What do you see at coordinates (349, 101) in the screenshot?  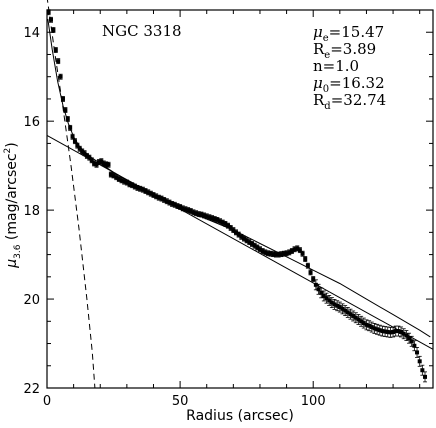 I see `fit-parameter: Rd=32.74` at bounding box center [349, 101].